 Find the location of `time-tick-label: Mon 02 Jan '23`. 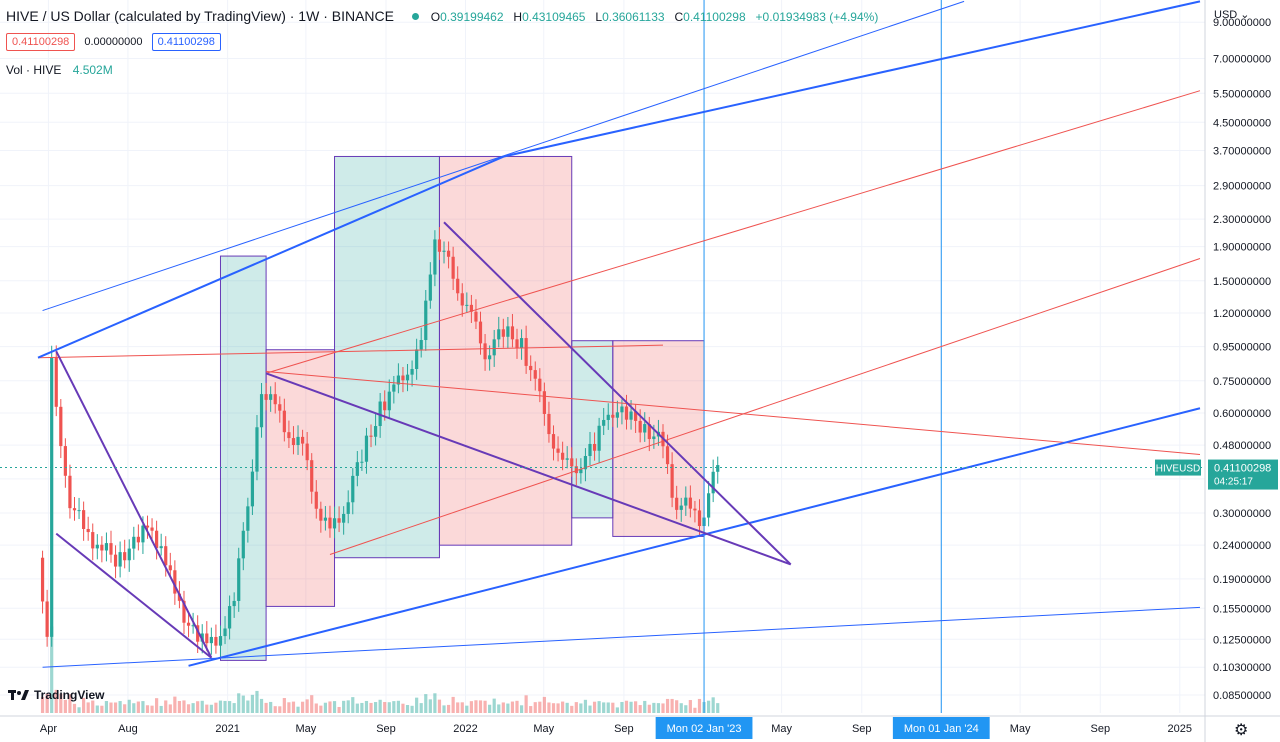

time-tick-label: Mon 02 Jan '23 is located at coordinates (704, 729).